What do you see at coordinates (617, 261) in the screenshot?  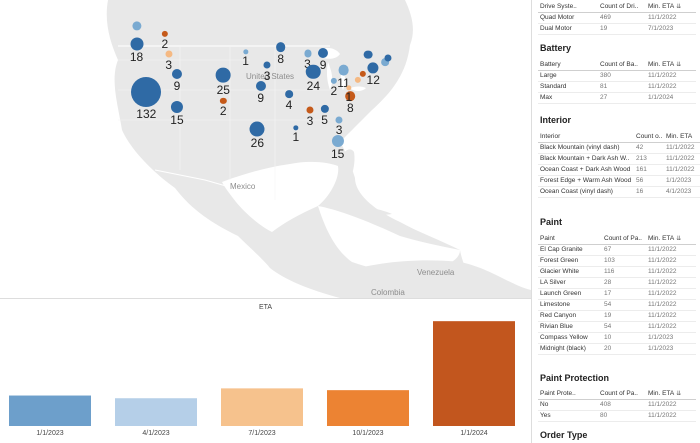 I see `table-row: Forest Green 103 11/1/2022` at bounding box center [617, 261].